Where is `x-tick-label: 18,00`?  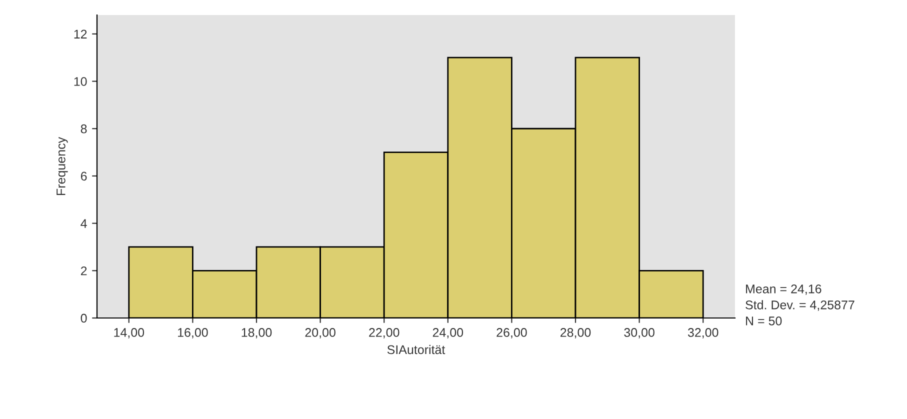 x-tick-label: 18,00 is located at coordinates (257, 333).